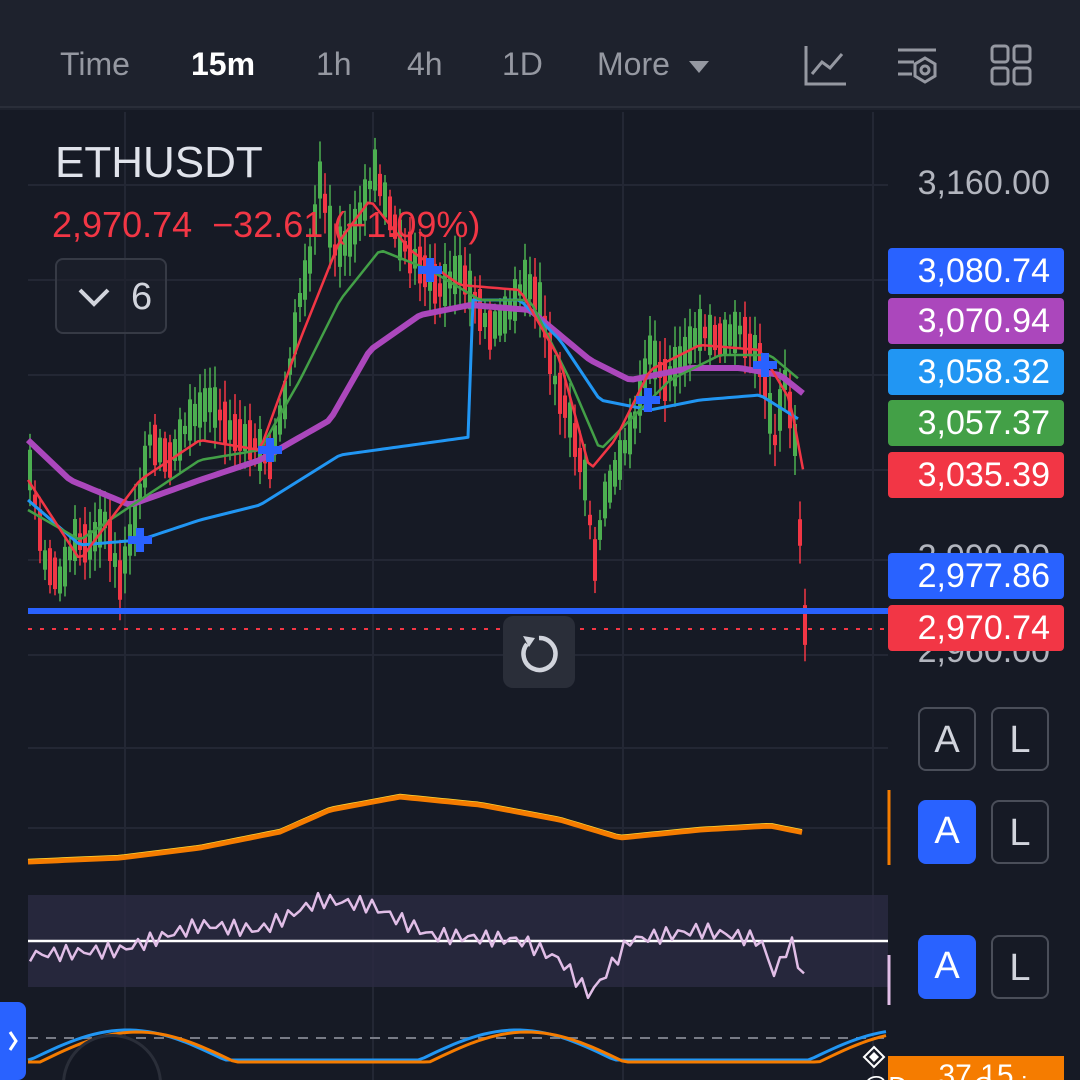 The image size is (1080, 1080). What do you see at coordinates (976, 628) in the screenshot?
I see `price-label: 2,970.74` at bounding box center [976, 628].